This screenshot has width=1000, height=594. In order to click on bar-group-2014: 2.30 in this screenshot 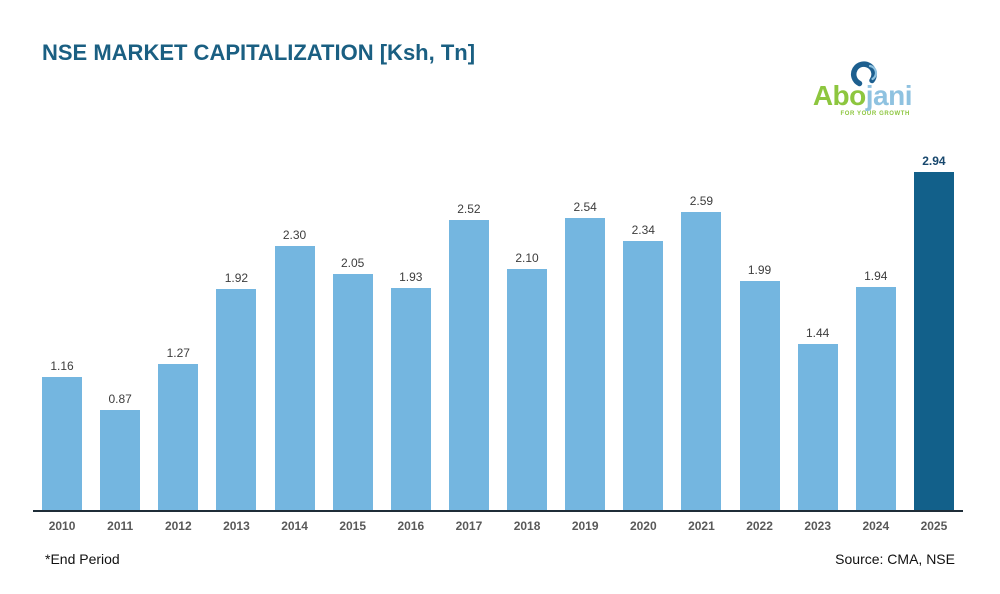, I will do `click(295, 325)`.